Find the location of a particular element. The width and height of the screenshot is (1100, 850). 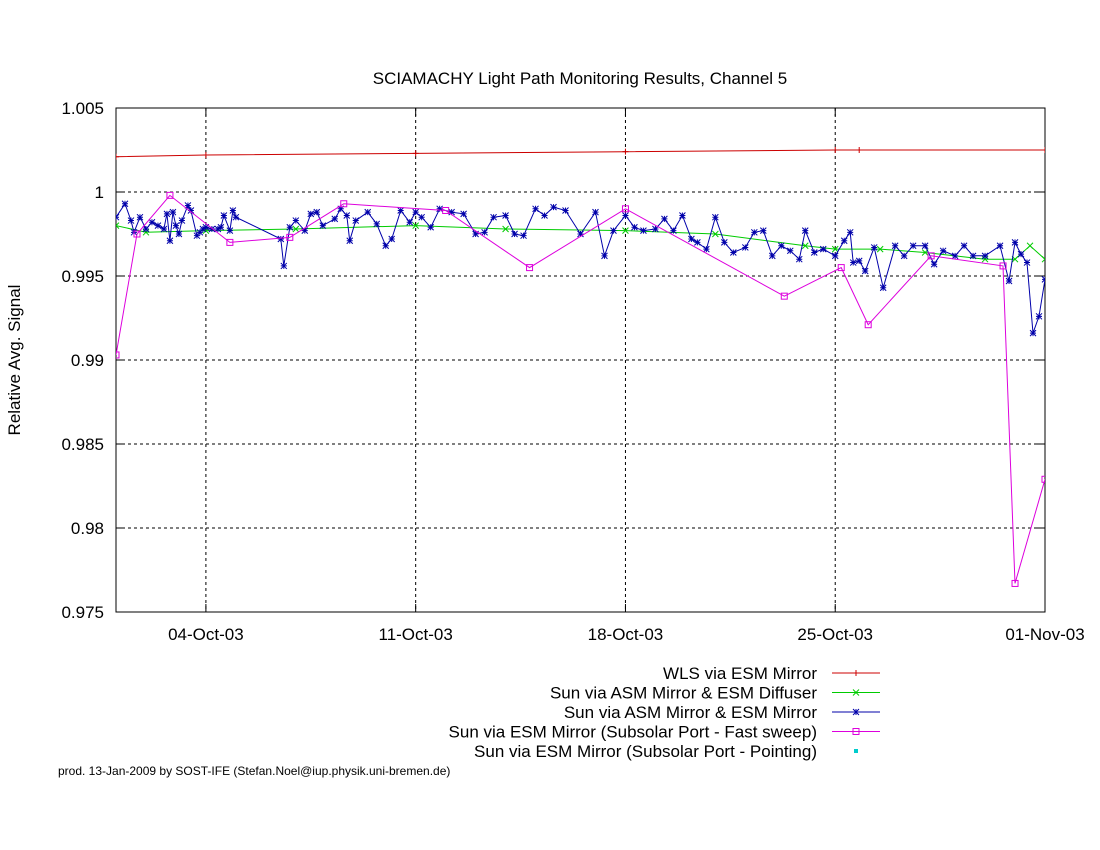

x-tick-label: 11-Oct-03 is located at coordinates (416, 634).